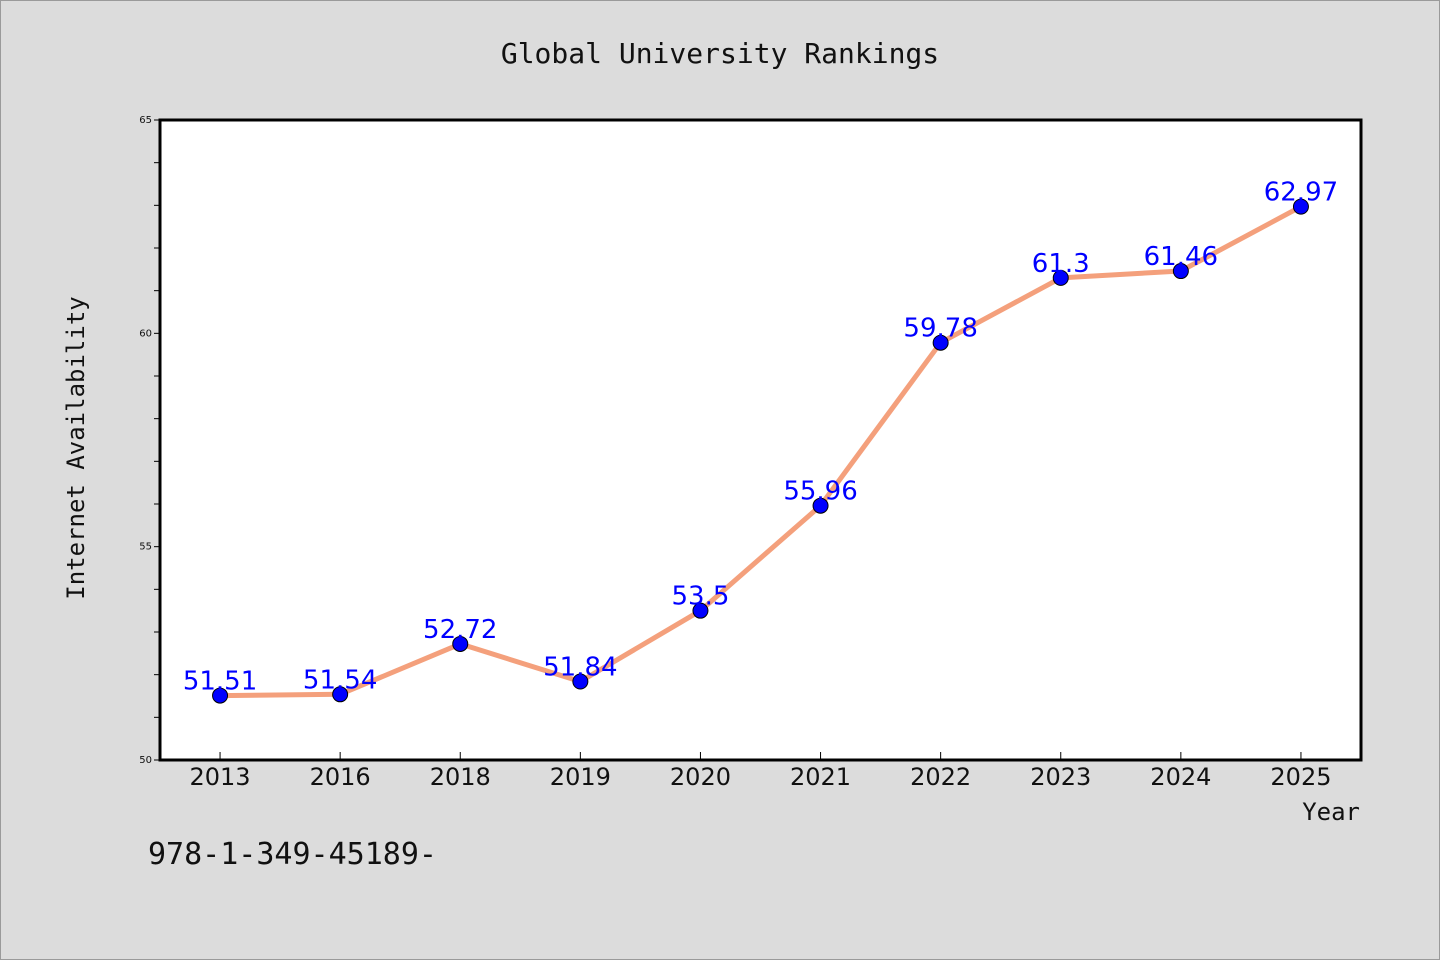  Describe the element at coordinates (820, 777) in the screenshot. I see `x-tick-label: 2021` at that location.